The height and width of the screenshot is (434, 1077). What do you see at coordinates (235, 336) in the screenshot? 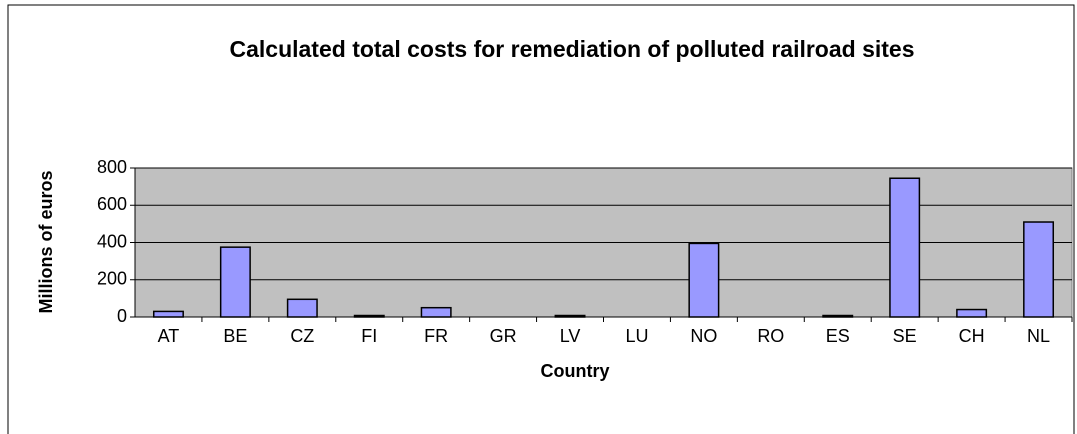
I see `x-tick-label: BE` at bounding box center [235, 336].